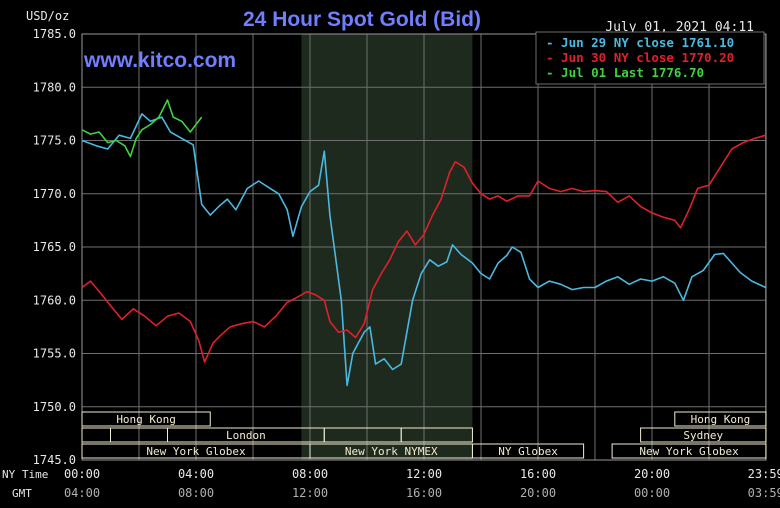  Describe the element at coordinates (22, 493) in the screenshot. I see `x-row-label-gmt: GMT` at that location.